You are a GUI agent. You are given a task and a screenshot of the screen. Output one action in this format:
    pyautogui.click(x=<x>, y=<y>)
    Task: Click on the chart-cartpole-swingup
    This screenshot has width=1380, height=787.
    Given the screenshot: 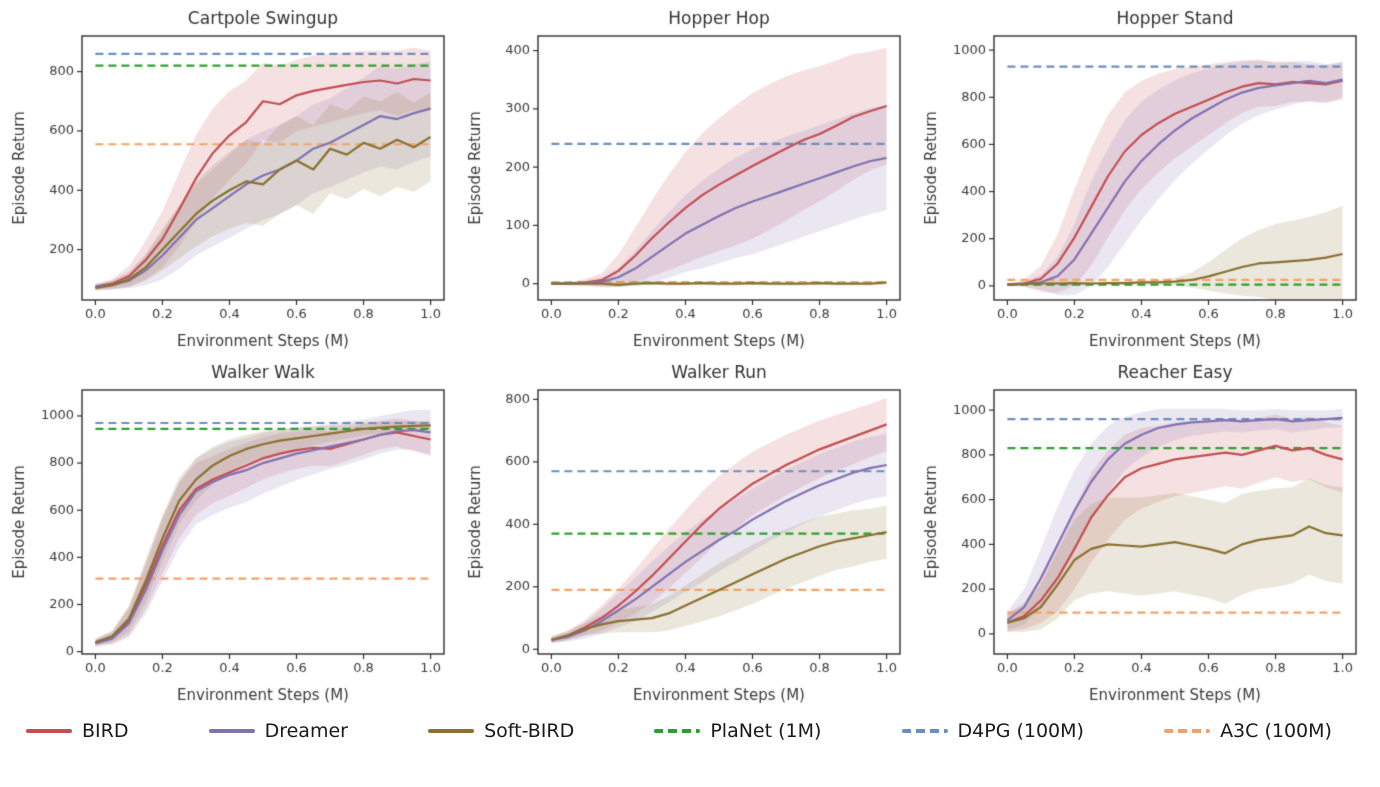 What is the action you would take?
    pyautogui.click(x=234, y=179)
    